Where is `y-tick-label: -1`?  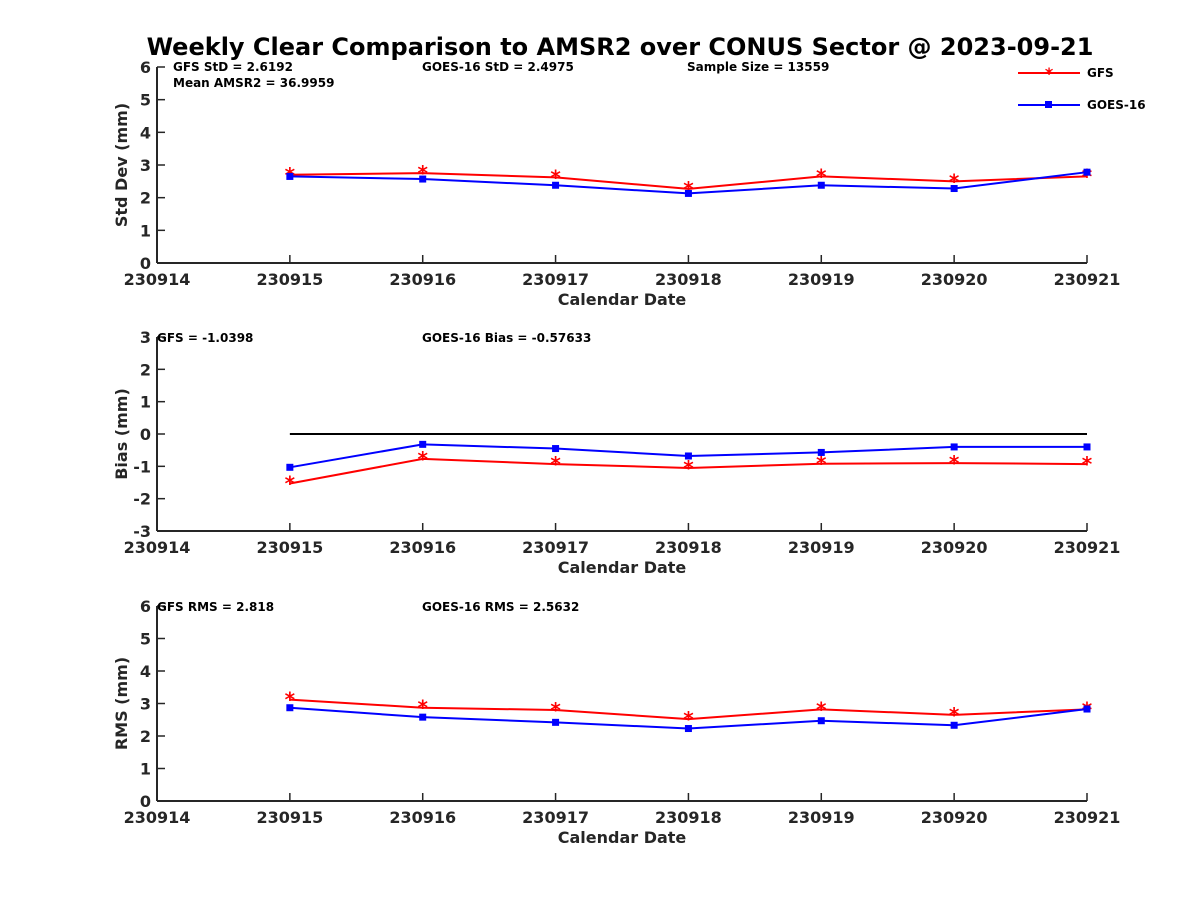
y-tick-label: -1 is located at coordinates (142, 466).